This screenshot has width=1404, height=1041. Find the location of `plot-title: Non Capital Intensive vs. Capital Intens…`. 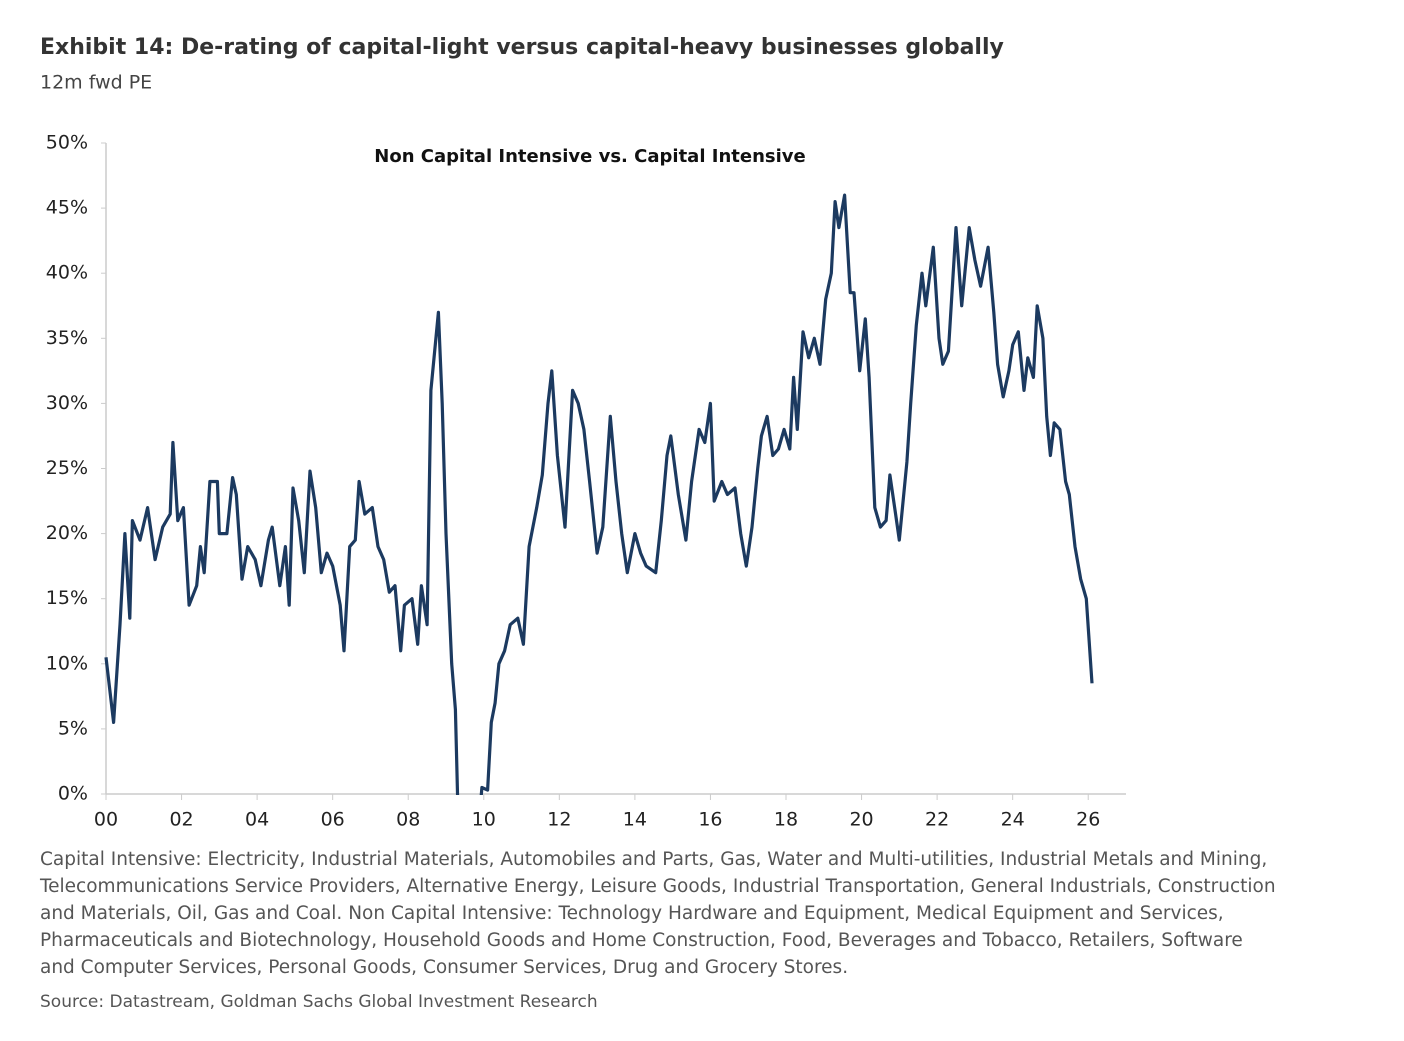

plot-title: Non Capital Intensive vs. Capital Intens… is located at coordinates (589, 156).